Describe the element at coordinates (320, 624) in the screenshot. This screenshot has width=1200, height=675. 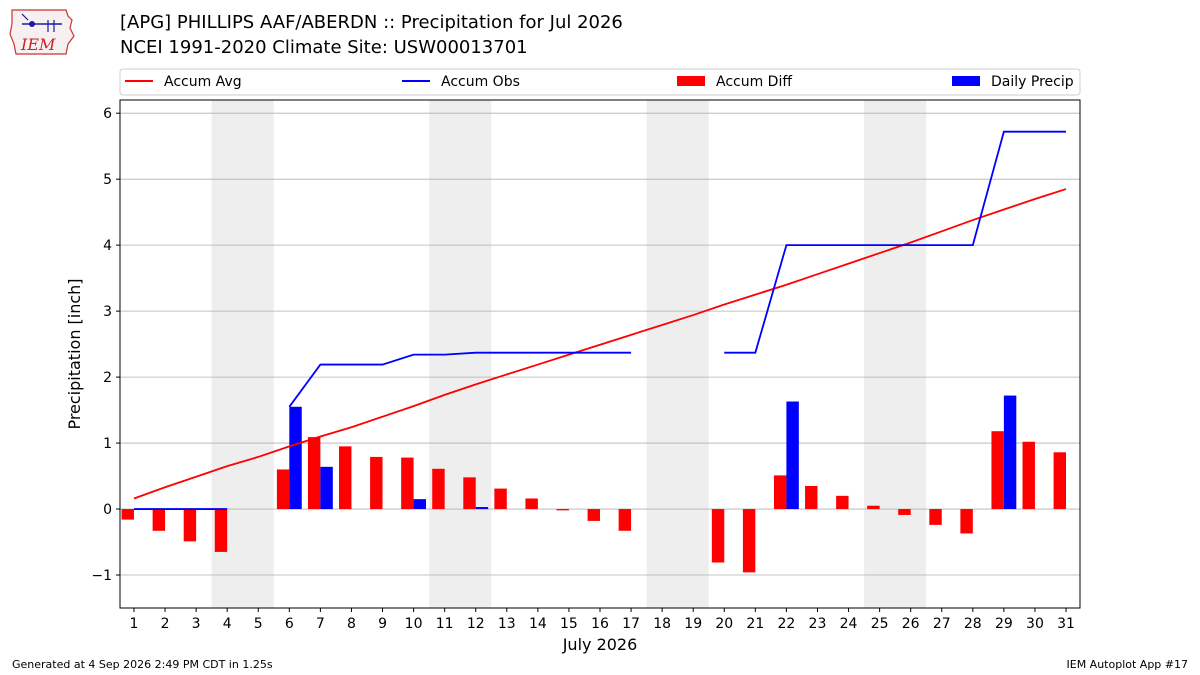
I see `x-tick-label: 7` at that location.